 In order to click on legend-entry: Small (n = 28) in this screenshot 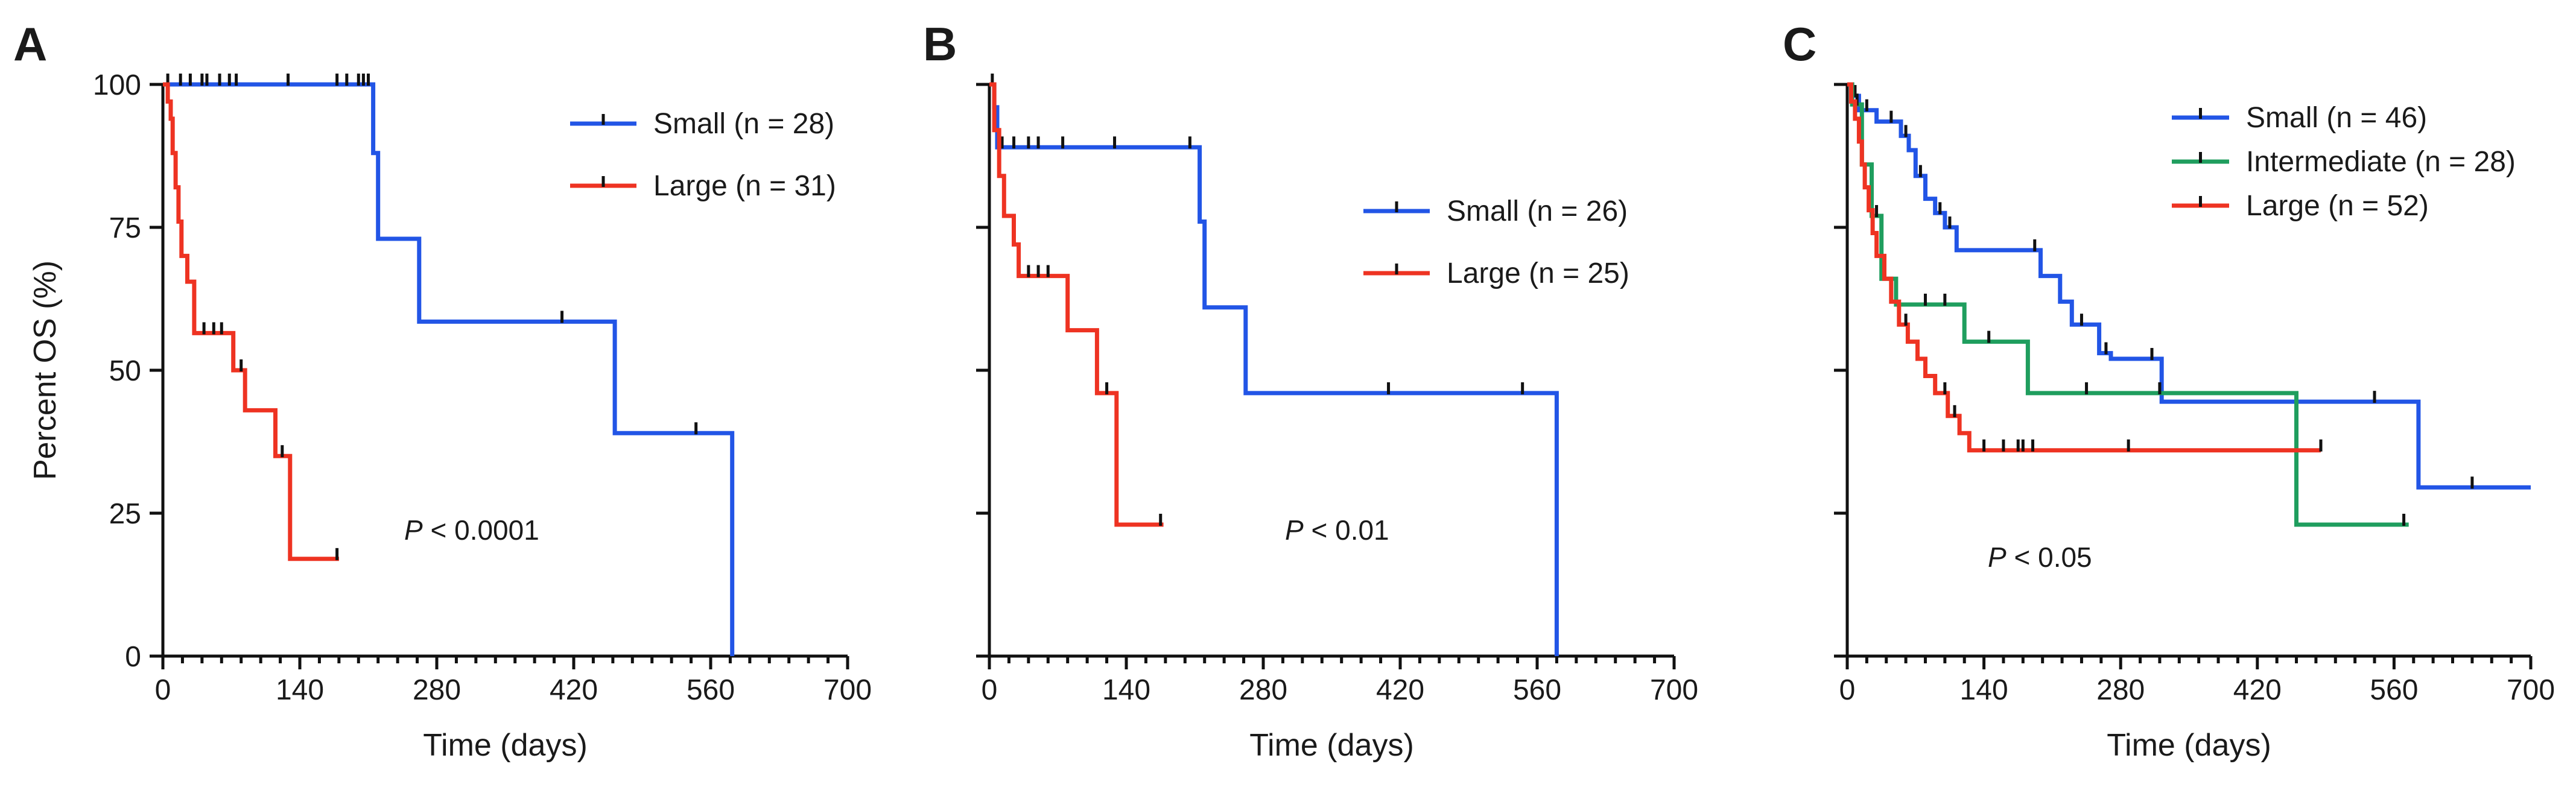, I will do `click(702, 124)`.